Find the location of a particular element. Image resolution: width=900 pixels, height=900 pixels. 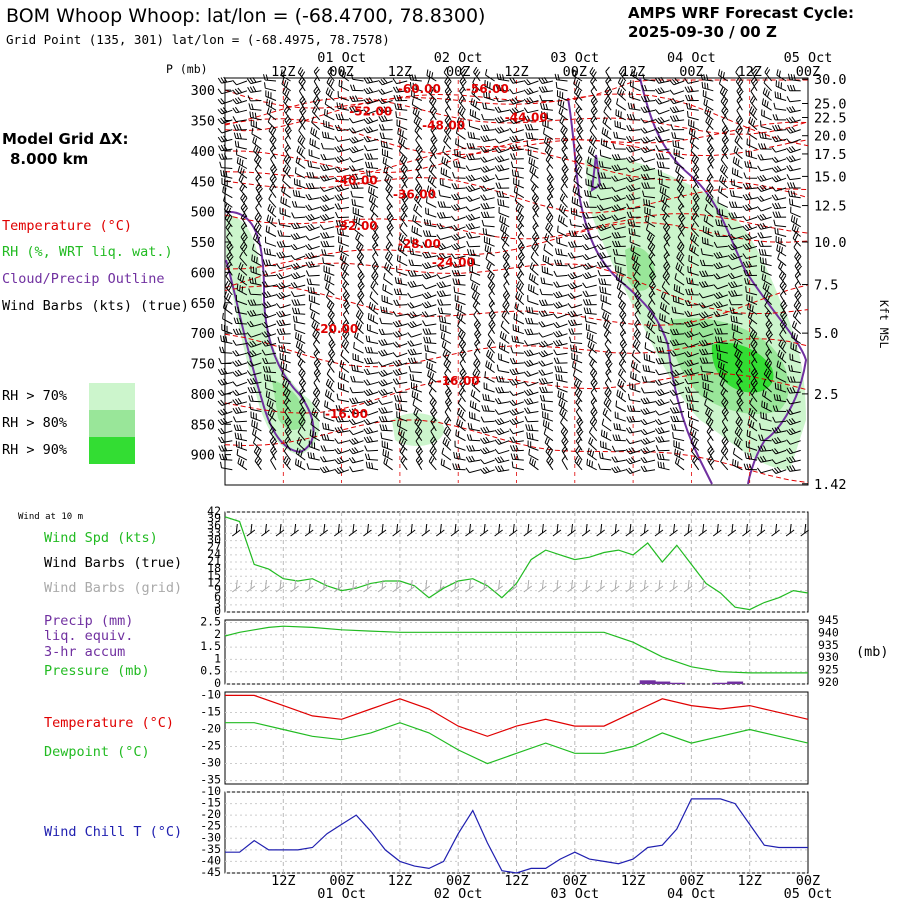

wind-barbs-true-label: Wind Barbs (true) is located at coordinates (113, 563).